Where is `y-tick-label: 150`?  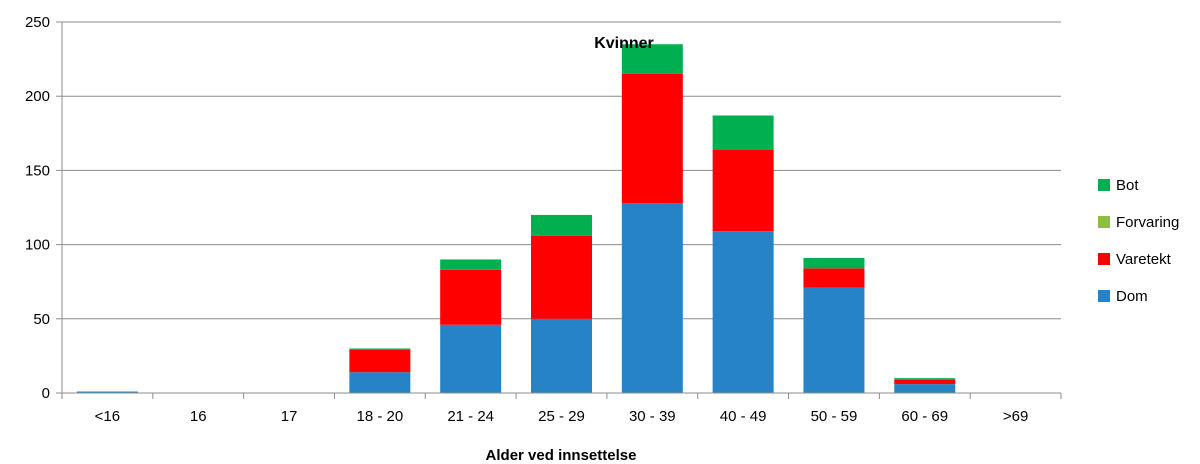
y-tick-label: 150 is located at coordinates (37, 170).